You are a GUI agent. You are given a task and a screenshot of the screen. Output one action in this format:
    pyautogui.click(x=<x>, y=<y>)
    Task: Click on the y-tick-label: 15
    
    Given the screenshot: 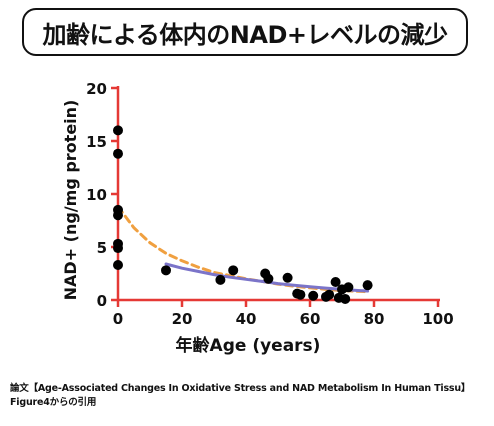 What is the action you would take?
    pyautogui.click(x=96, y=142)
    